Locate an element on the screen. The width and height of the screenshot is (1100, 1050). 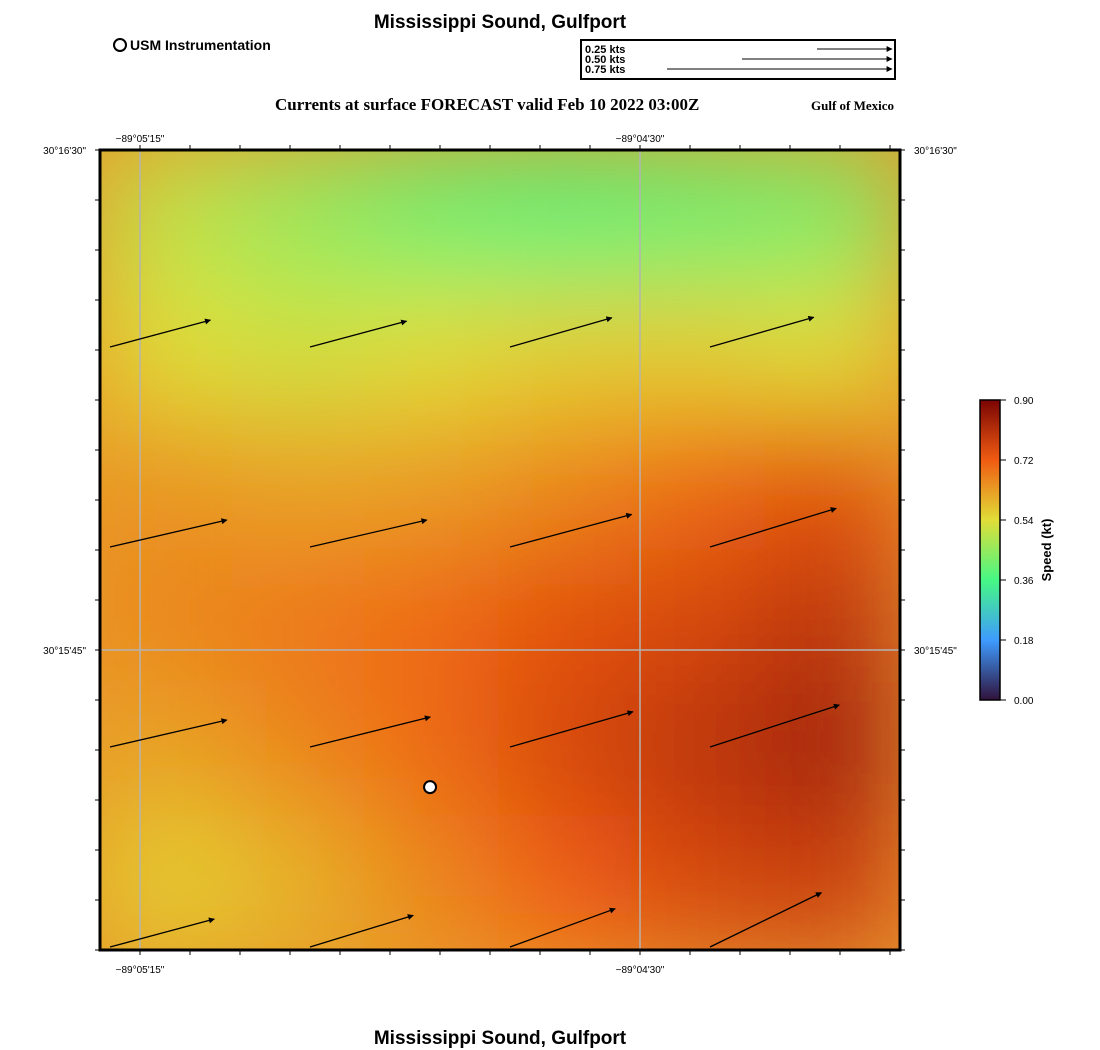
colorbar-gradient is located at coordinates (990, 550).